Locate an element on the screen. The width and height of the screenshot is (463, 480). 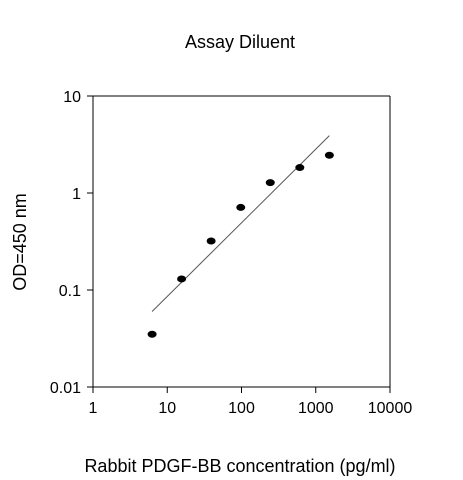
y-tick-label: 0.01 is located at coordinates (65, 388).